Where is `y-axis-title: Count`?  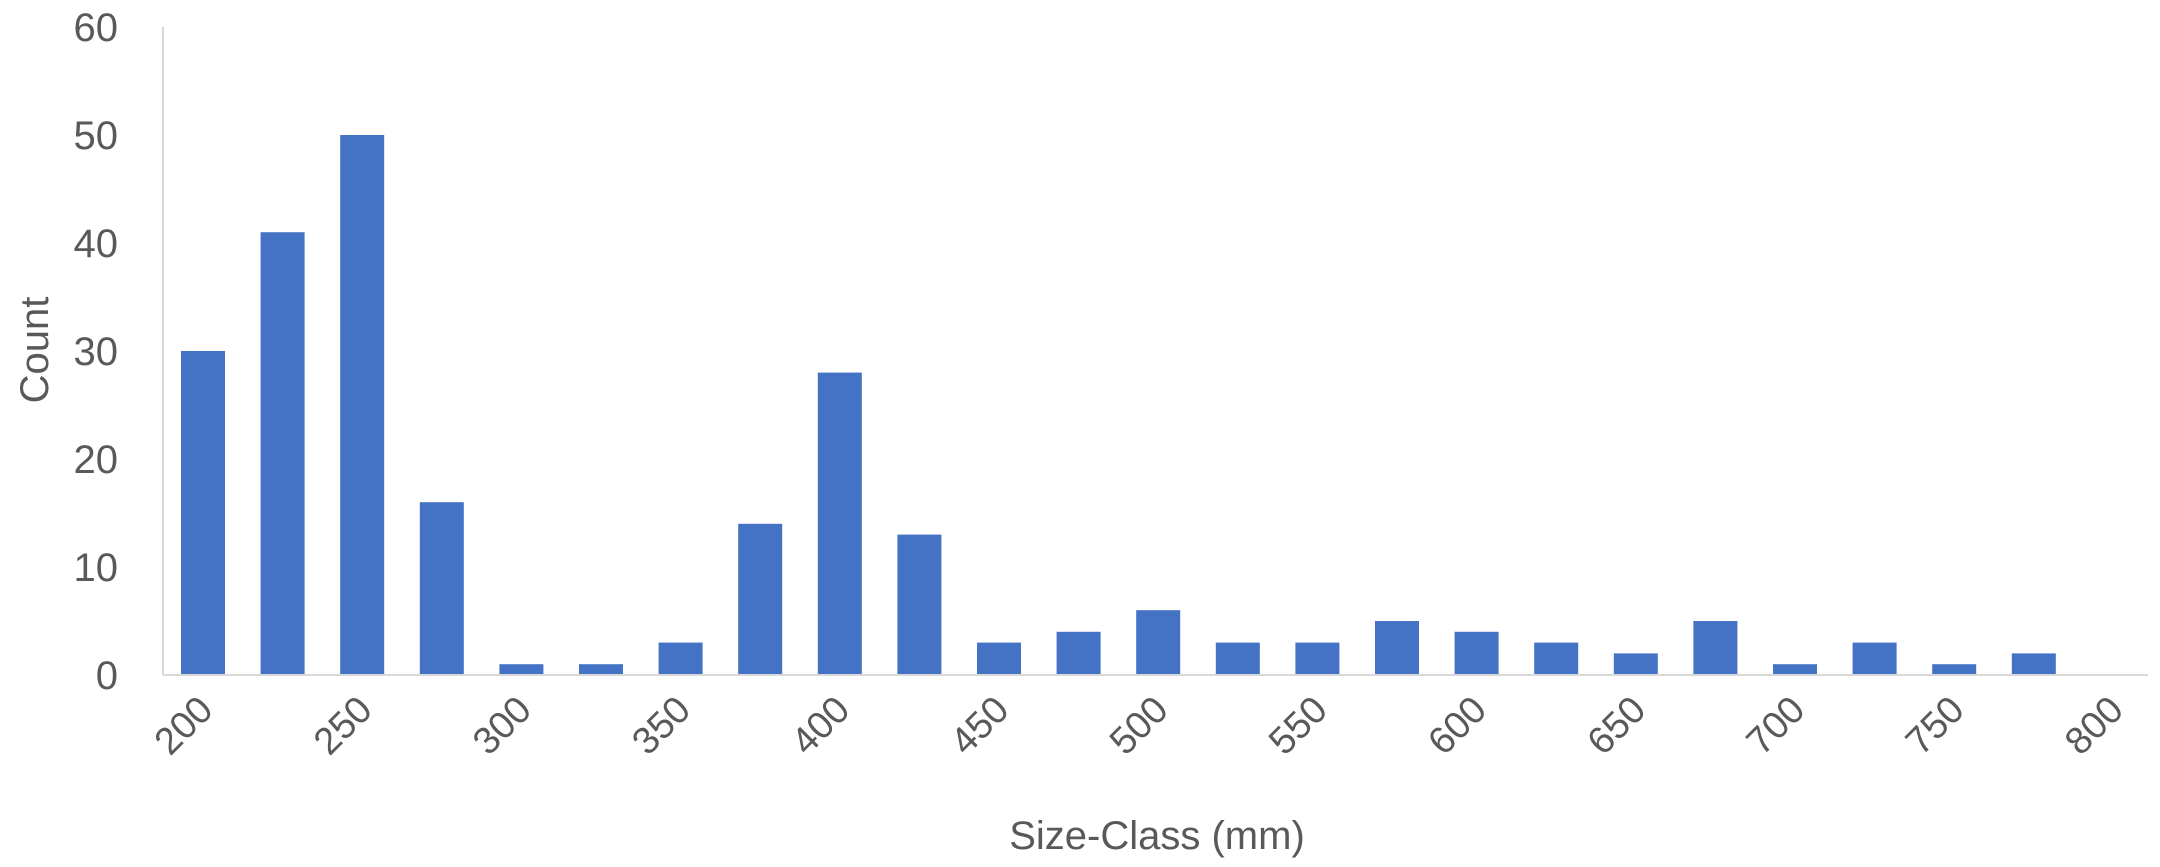
y-axis-title: Count is located at coordinates (35, 350).